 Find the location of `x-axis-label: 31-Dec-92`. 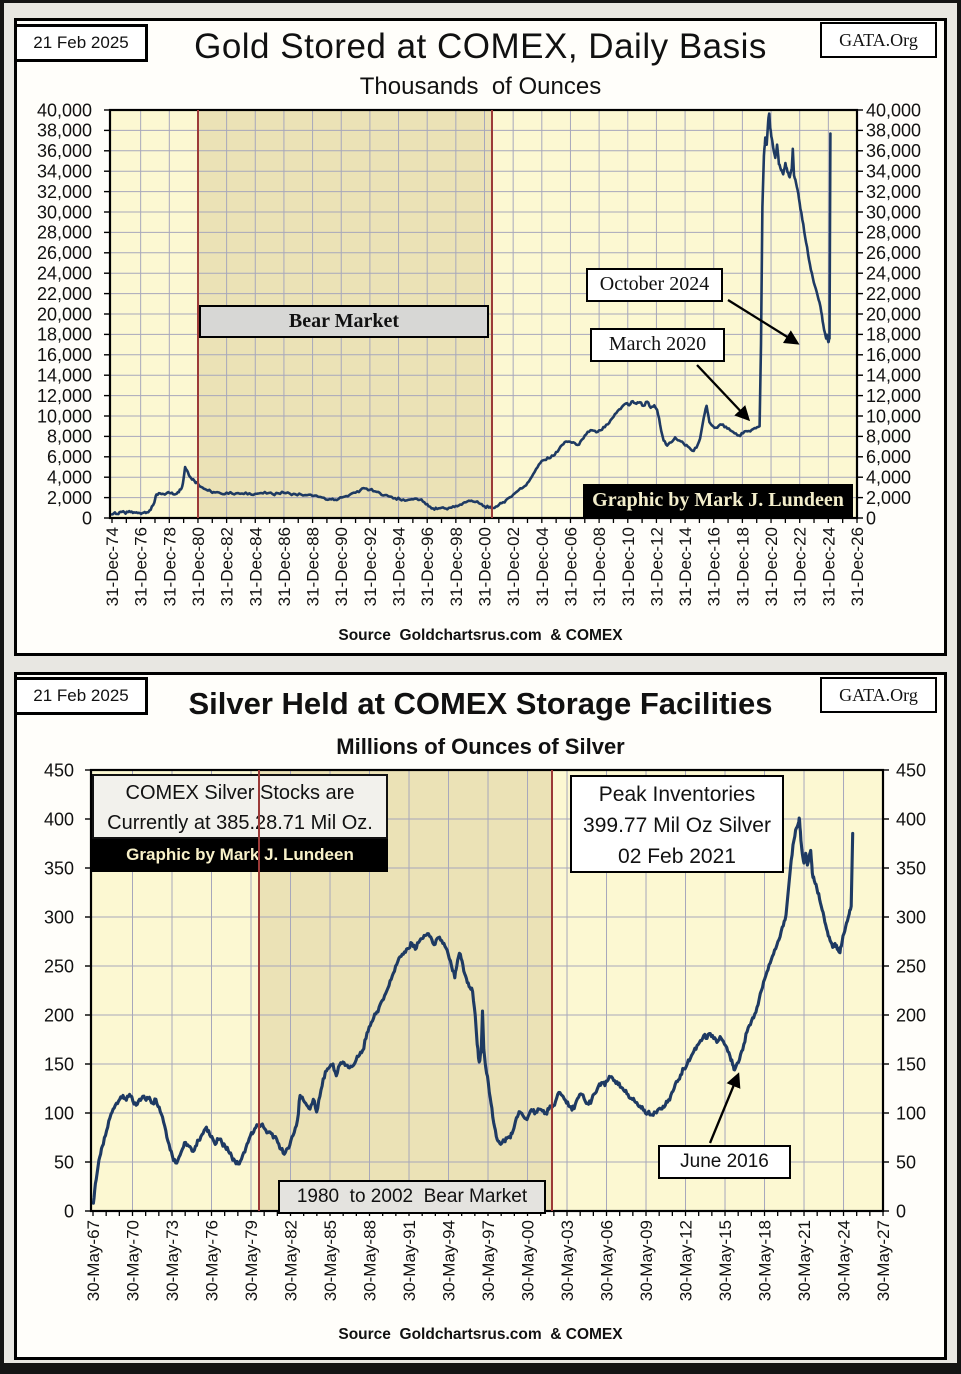

x-axis-label: 31-Dec-92 is located at coordinates (370, 566).